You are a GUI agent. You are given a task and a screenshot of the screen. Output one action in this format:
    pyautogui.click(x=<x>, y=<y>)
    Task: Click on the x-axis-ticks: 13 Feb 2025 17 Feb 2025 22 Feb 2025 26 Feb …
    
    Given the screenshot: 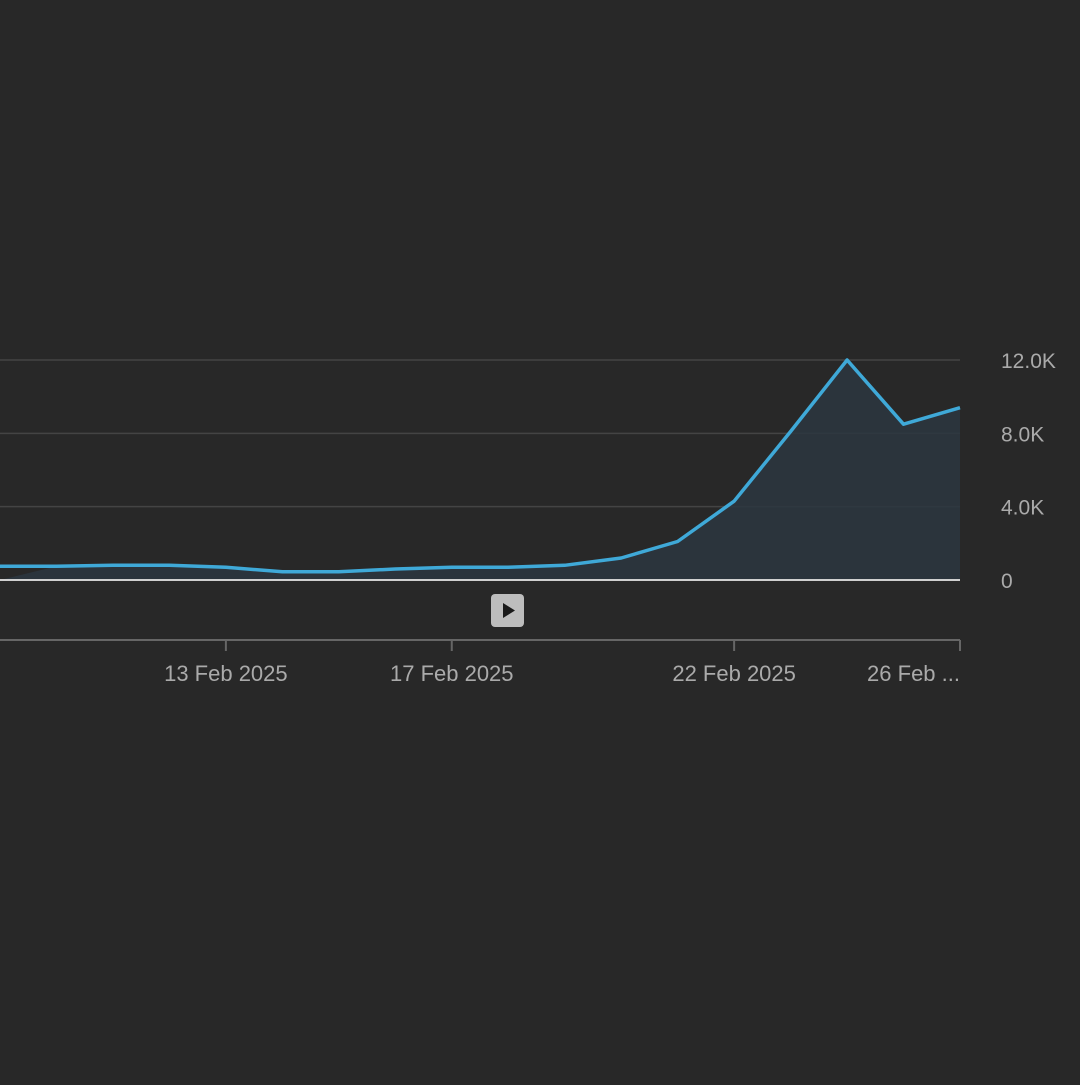 What is the action you would take?
    pyautogui.click(x=562, y=663)
    